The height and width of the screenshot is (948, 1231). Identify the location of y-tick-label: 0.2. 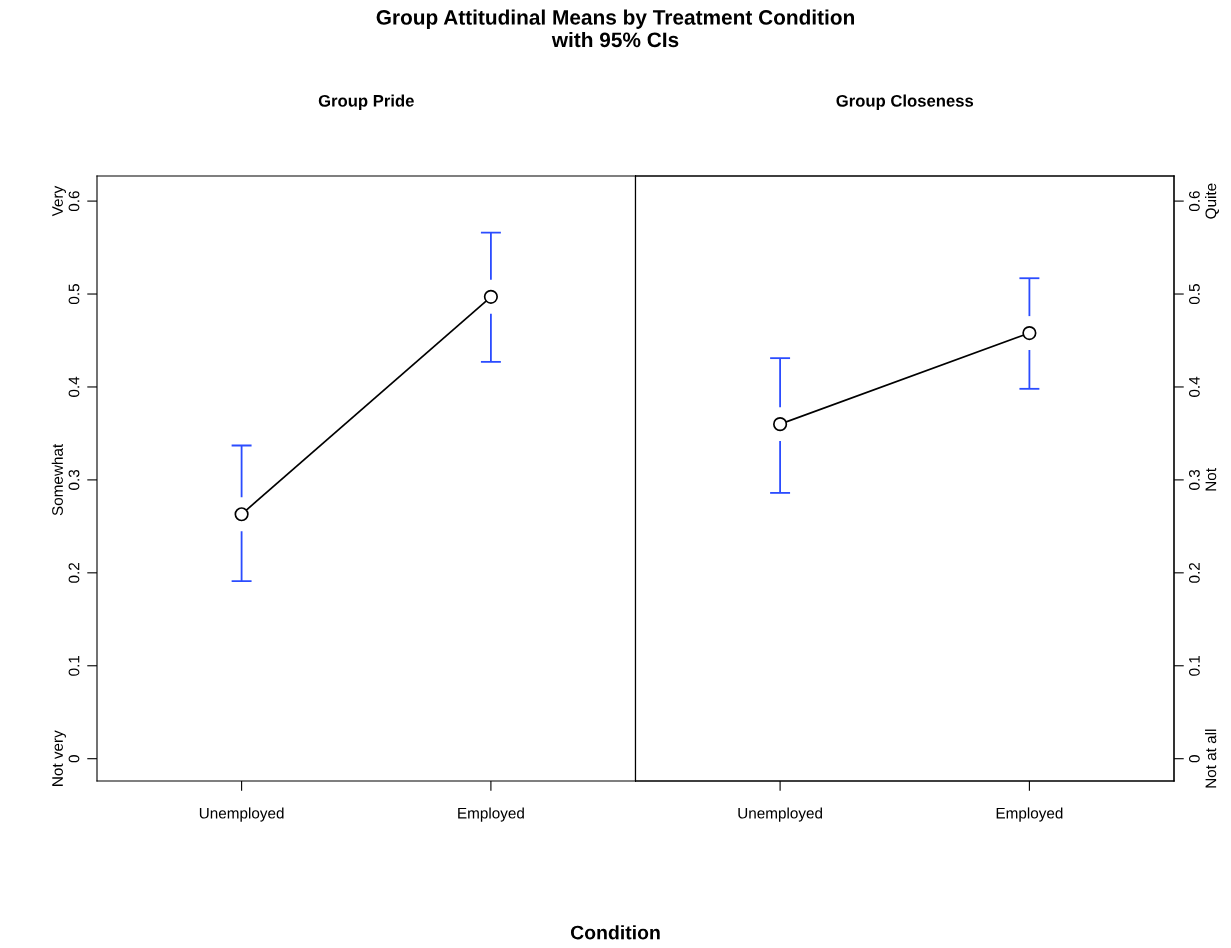
(74, 572).